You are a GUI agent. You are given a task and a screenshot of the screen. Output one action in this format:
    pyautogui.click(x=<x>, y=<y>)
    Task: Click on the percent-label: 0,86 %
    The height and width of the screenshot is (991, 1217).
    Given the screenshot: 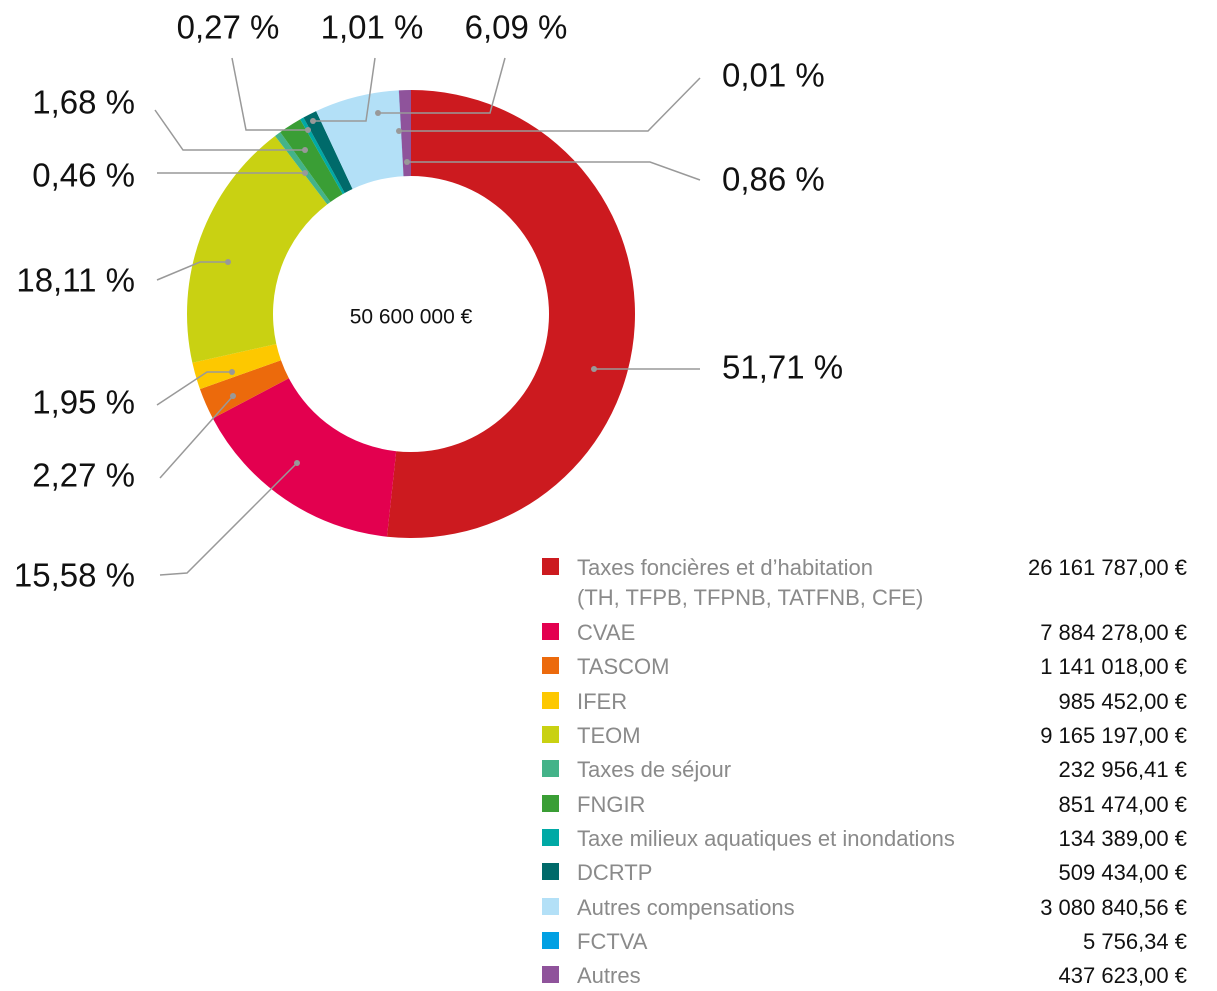 What is the action you would take?
    pyautogui.click(x=773, y=179)
    